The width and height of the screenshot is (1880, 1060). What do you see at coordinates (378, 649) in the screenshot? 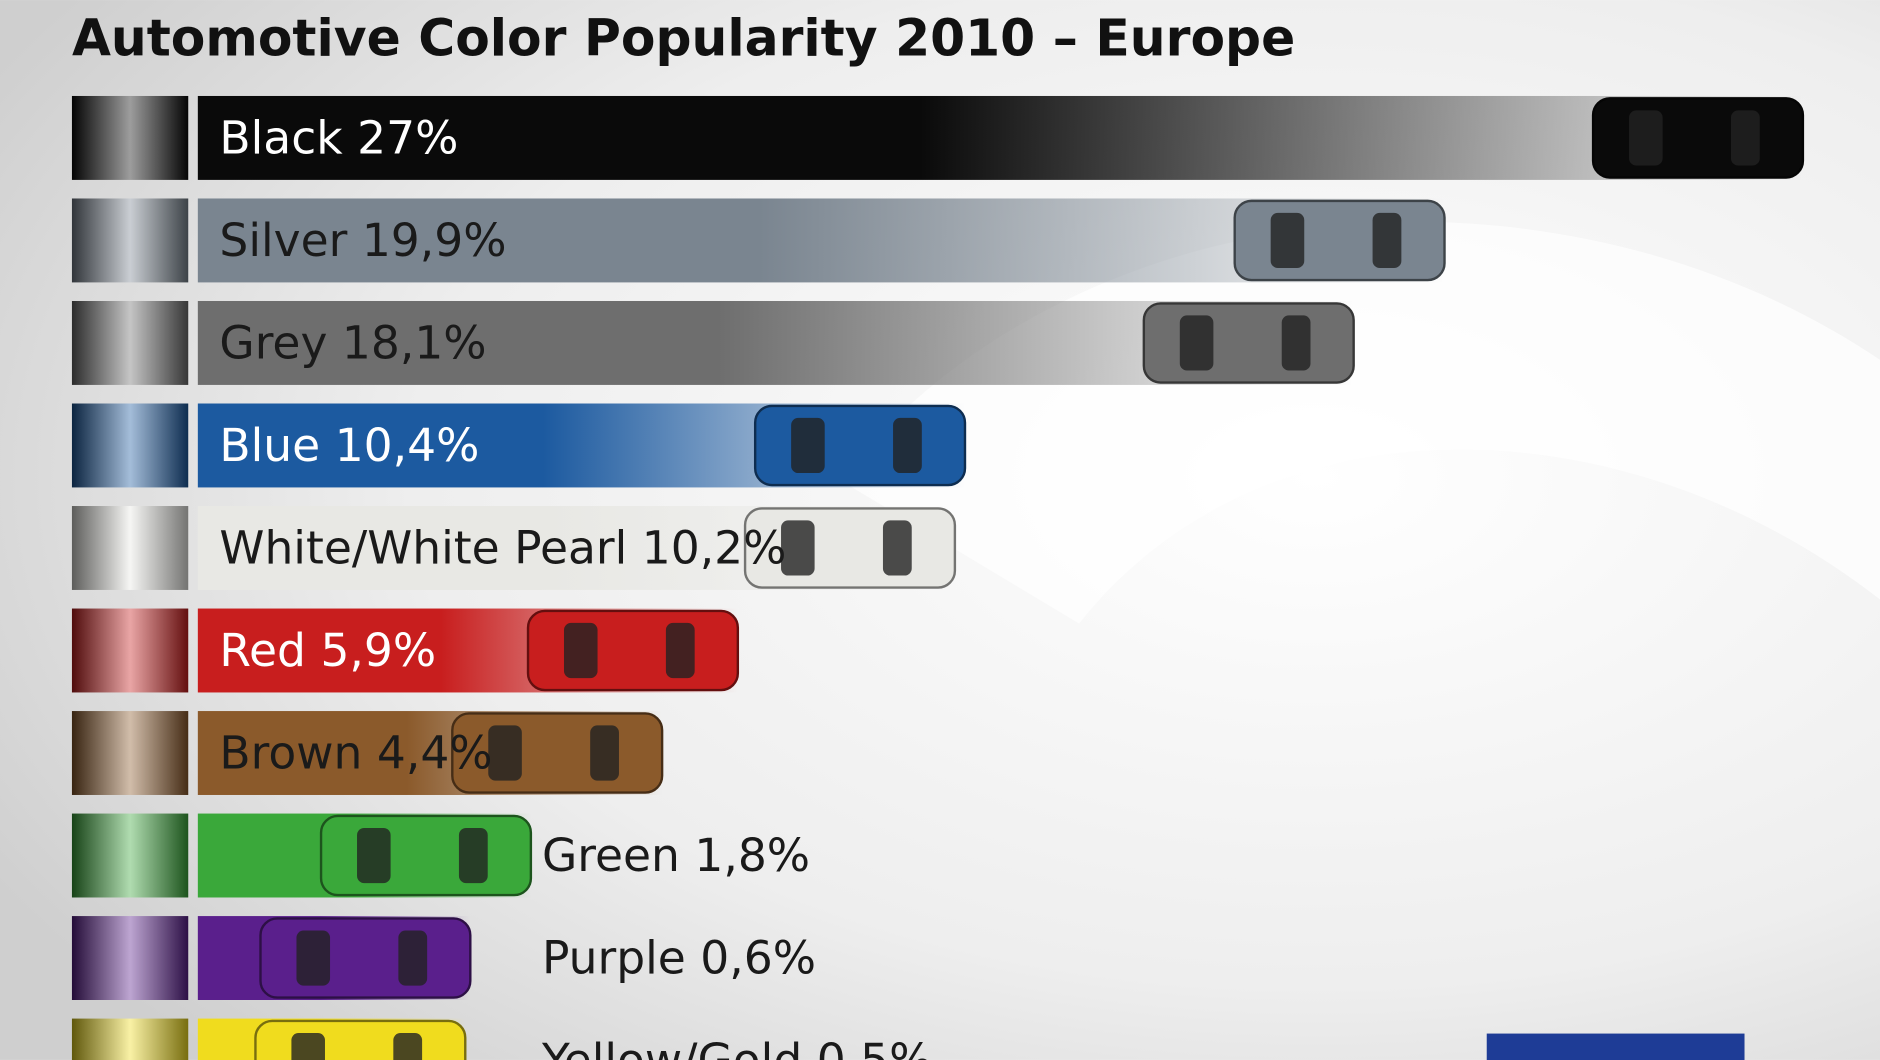
I see `value-label: 5,9%` at bounding box center [378, 649].